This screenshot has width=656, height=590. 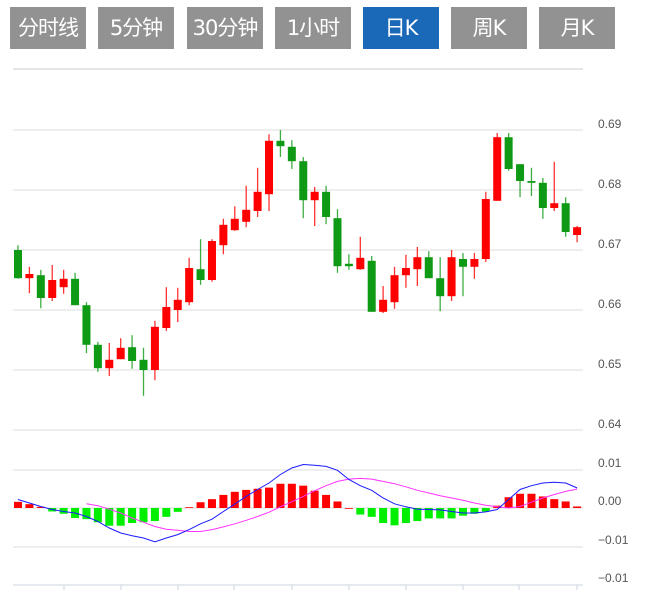 I want to click on tab-1hour: 1小时, so click(x=313, y=28).